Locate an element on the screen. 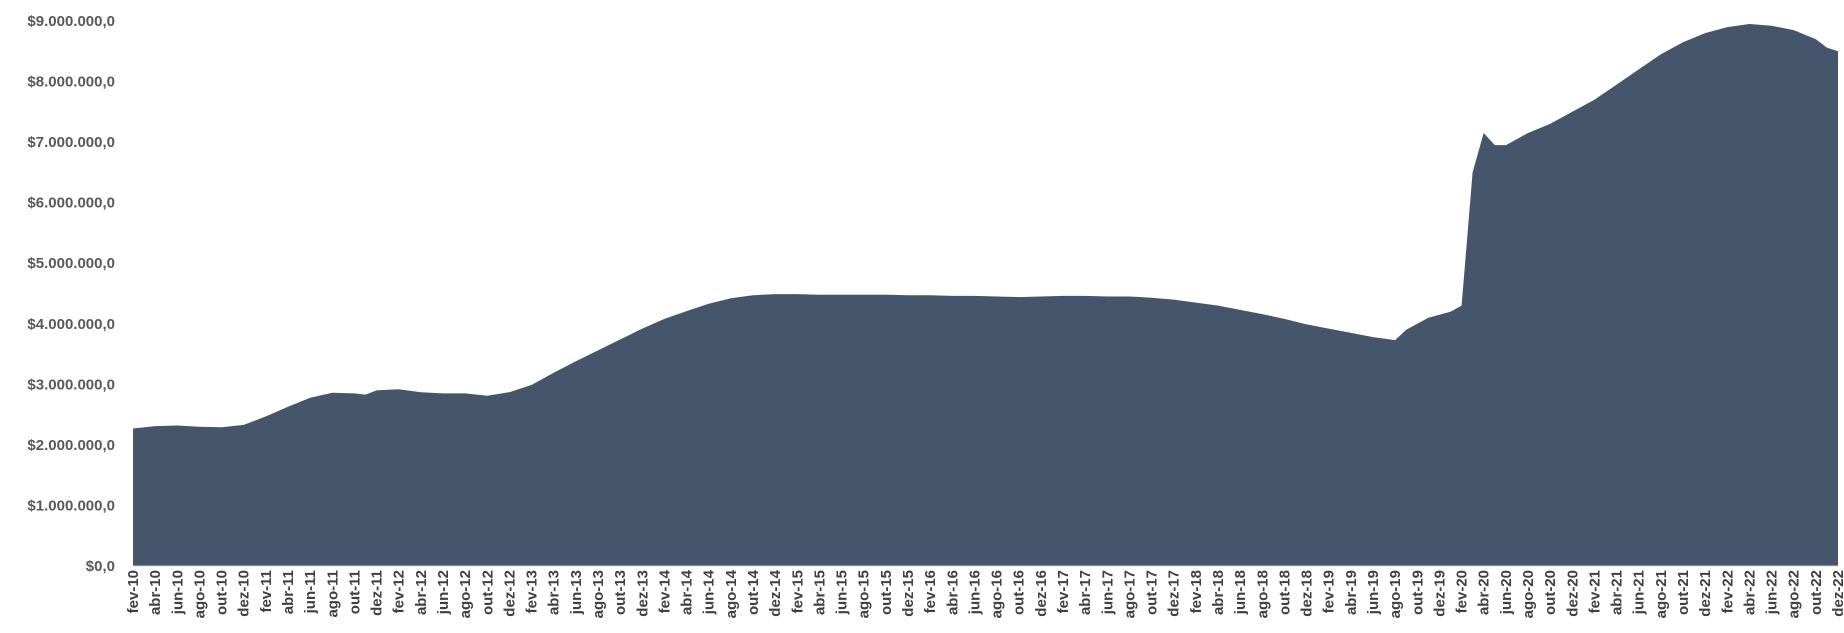 This screenshot has height=633, width=1844. x-tick-label: jun-14 is located at coordinates (709, 592).